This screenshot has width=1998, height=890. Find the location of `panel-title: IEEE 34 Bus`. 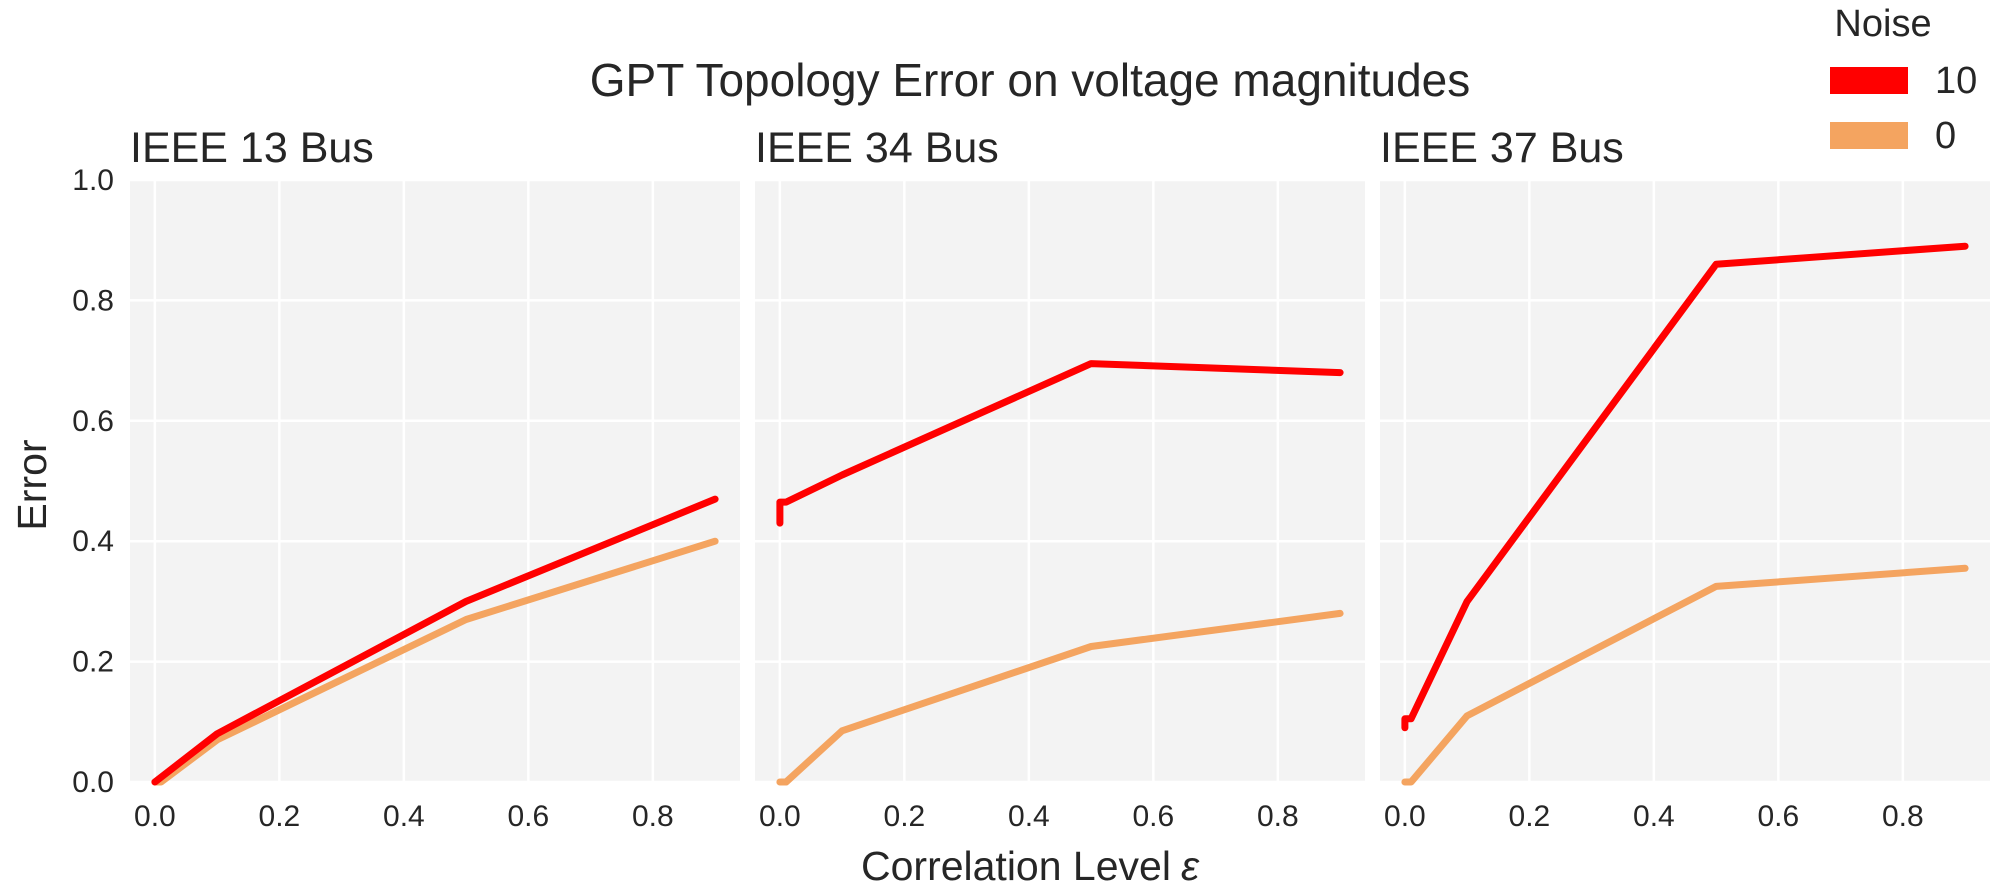

panel-title: IEEE 34 Bus is located at coordinates (877, 148).